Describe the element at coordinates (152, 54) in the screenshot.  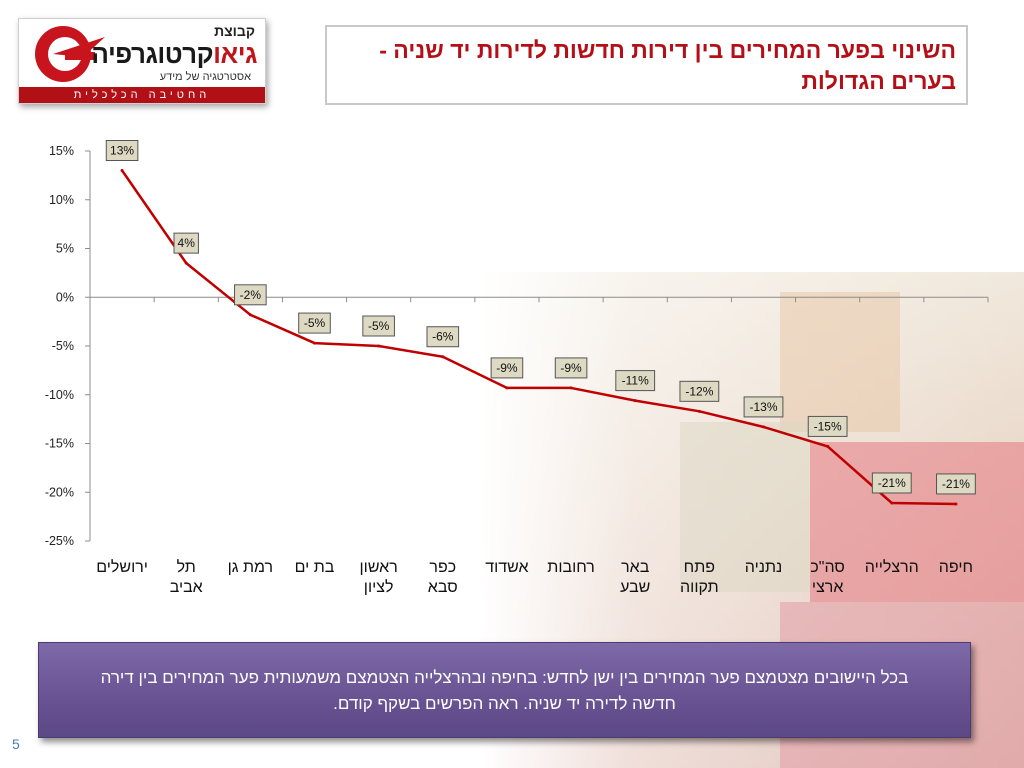
I see `logo-brand-black: קרטוגרפיה` at that location.